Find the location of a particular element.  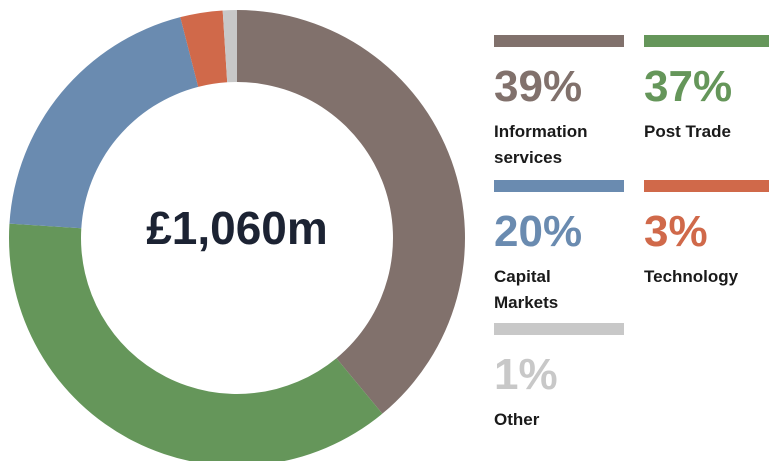

value-label: 37% is located at coordinates (688, 86).